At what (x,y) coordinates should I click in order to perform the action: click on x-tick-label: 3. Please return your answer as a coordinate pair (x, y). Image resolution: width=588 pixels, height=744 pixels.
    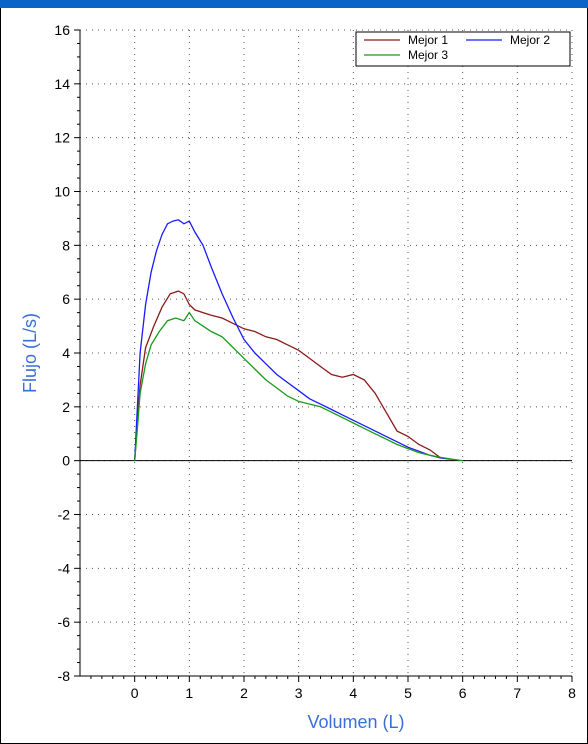
    Looking at the image, I should click on (299, 693).